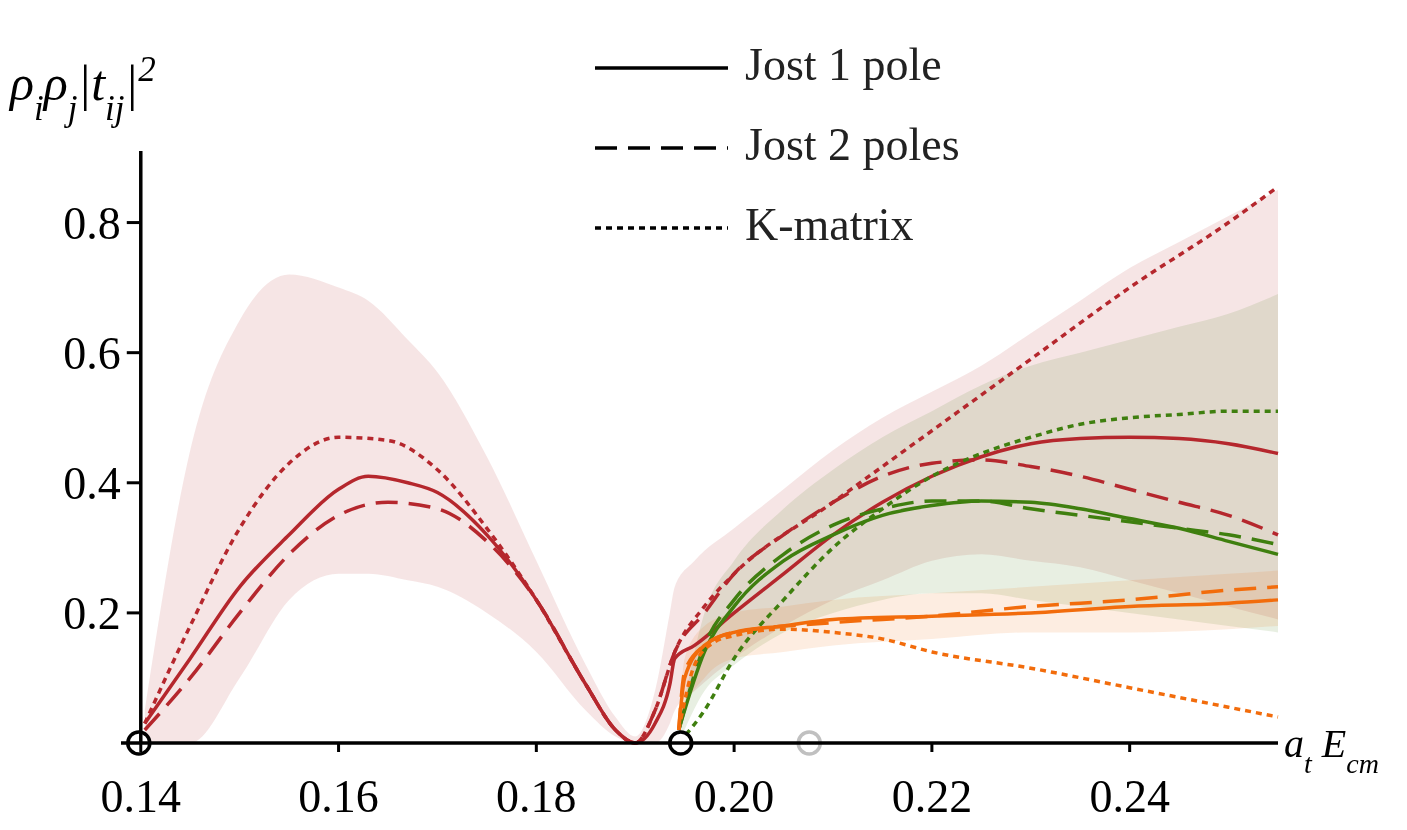 The height and width of the screenshot is (830, 1407). I want to click on x-tick-label: 0.18, so click(536, 796).